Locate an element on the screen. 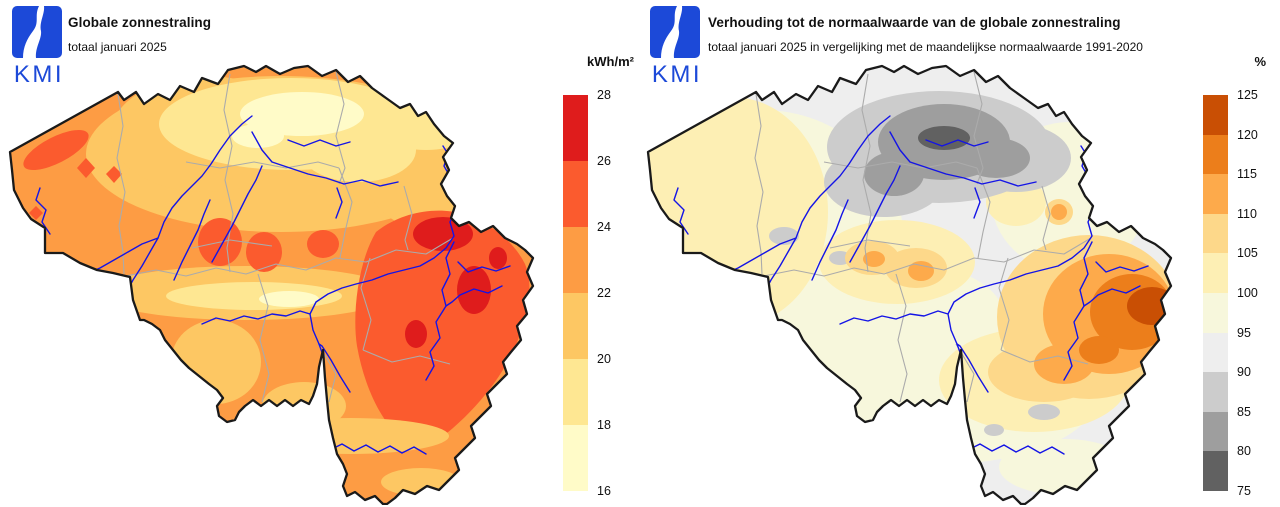 The height and width of the screenshot is (507, 1280). left-legend is located at coordinates (575, 293).